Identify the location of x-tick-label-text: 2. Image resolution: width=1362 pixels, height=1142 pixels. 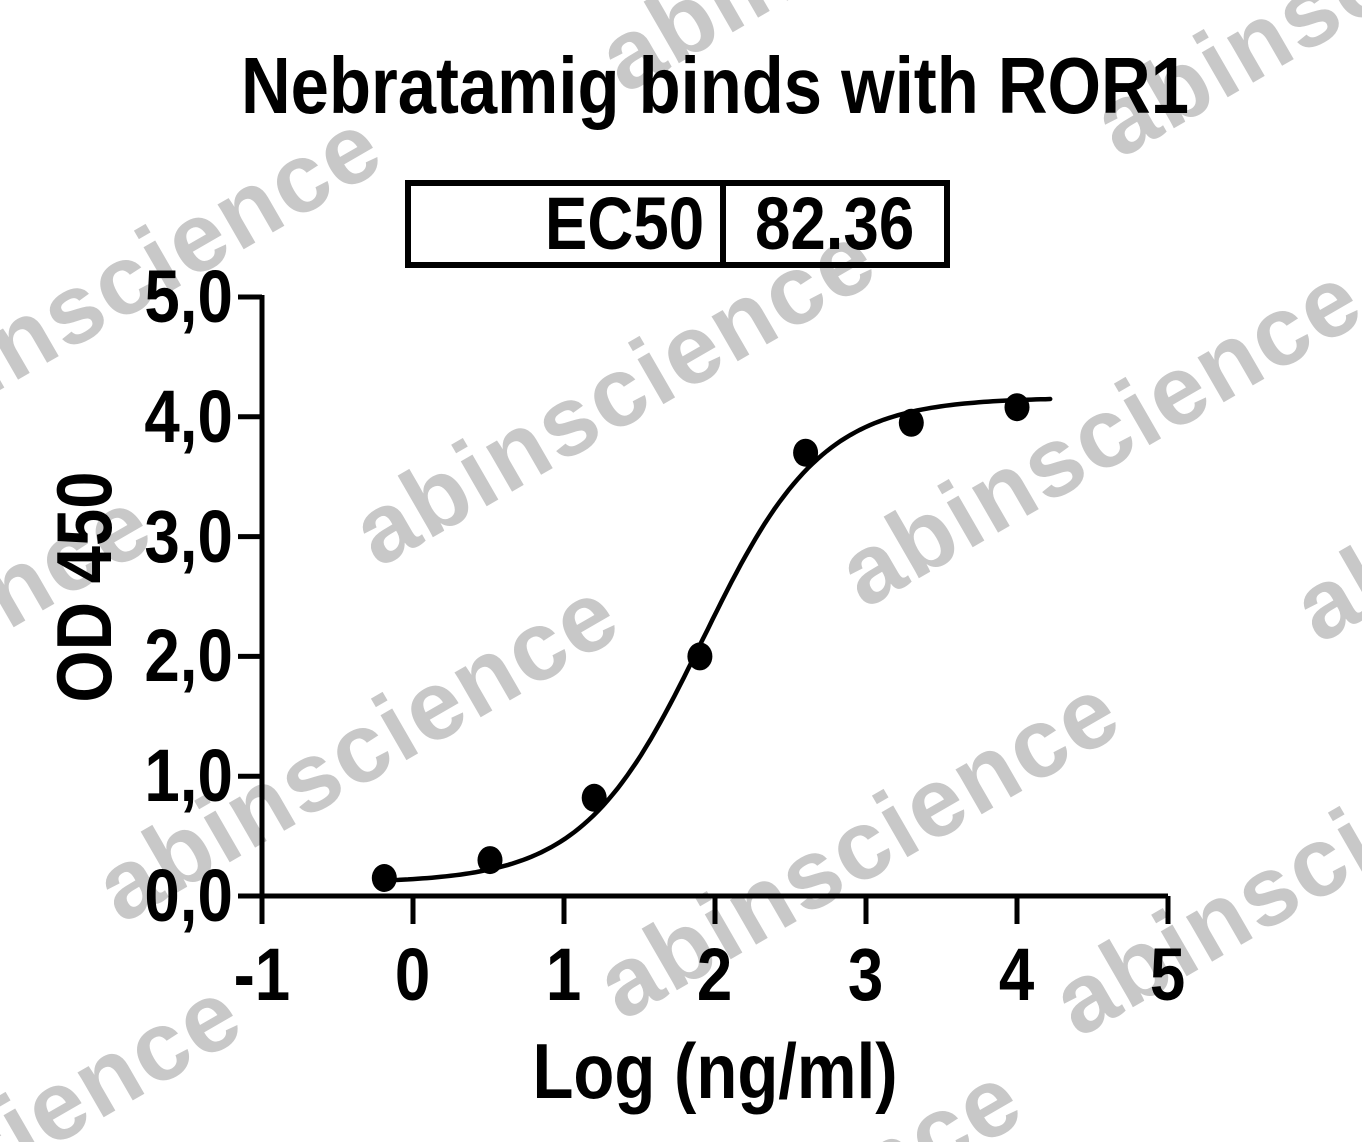
(715, 974).